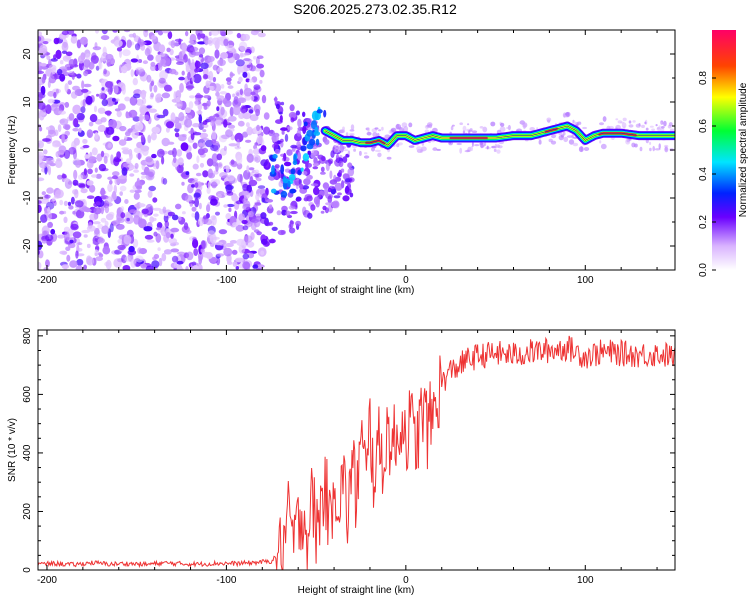 This screenshot has height=600, width=750. Describe the element at coordinates (27, 511) in the screenshot. I see `y-tick-label: 200` at that location.